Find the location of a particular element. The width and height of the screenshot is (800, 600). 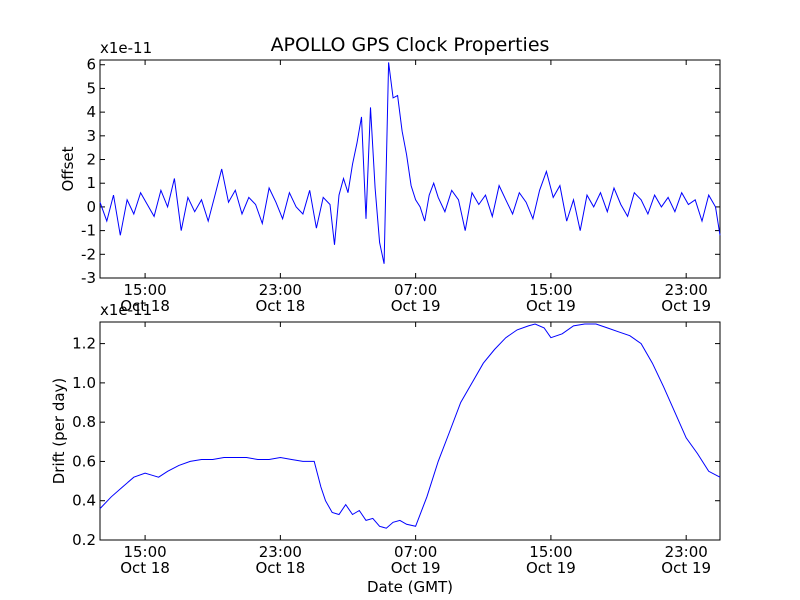

offset-xtick-time-2: 07:00 is located at coordinates (415, 290).